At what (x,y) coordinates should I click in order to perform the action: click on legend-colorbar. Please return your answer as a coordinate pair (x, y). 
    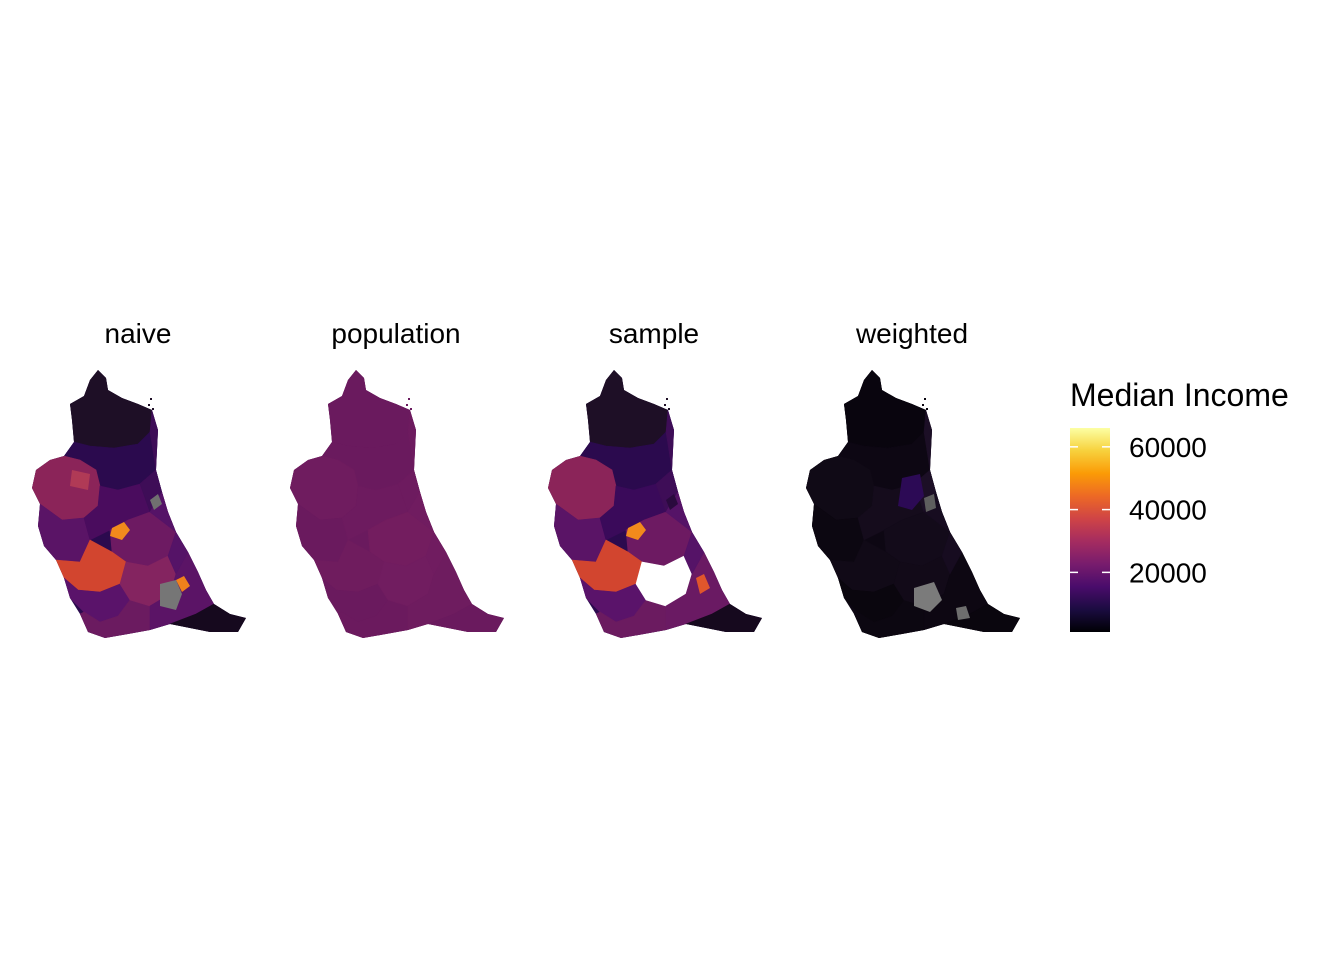
    Looking at the image, I should click on (1090, 530).